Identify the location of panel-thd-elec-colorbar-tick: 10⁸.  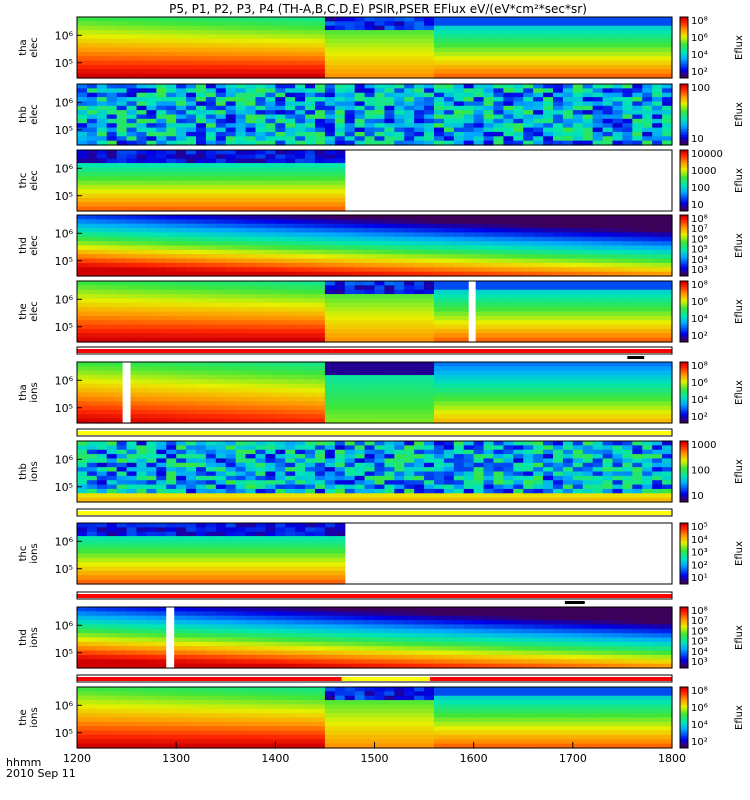
(699, 219).